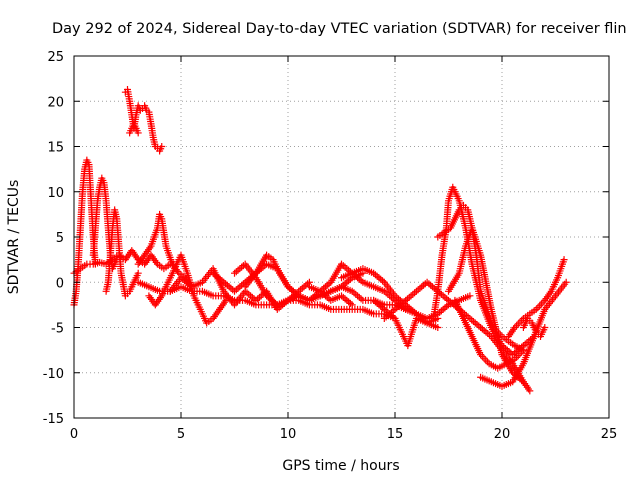  What do you see at coordinates (60, 238) in the screenshot?
I see `y-tick-label: 5` at bounding box center [60, 238].